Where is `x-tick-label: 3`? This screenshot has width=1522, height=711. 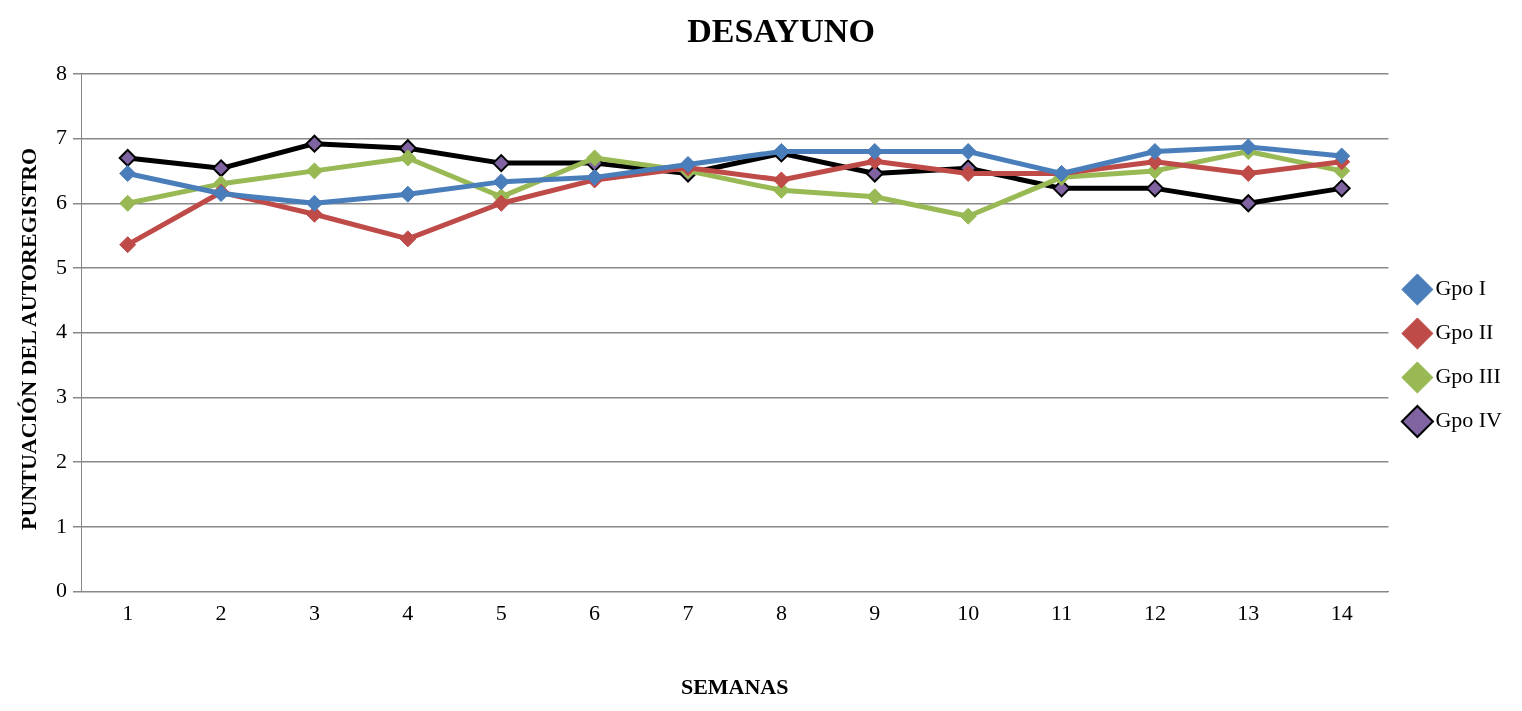 x-tick-label: 3 is located at coordinates (314, 613).